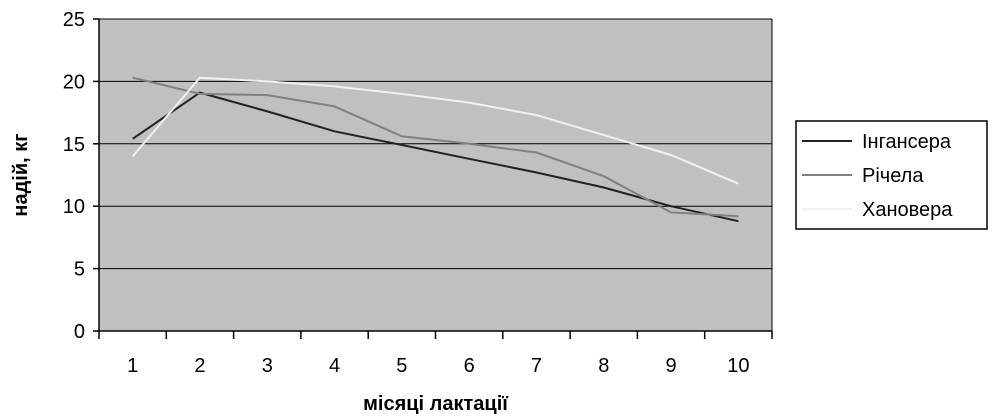 The image size is (993, 417). What do you see at coordinates (469, 366) in the screenshot?
I see `x-tick-label: 6` at bounding box center [469, 366].